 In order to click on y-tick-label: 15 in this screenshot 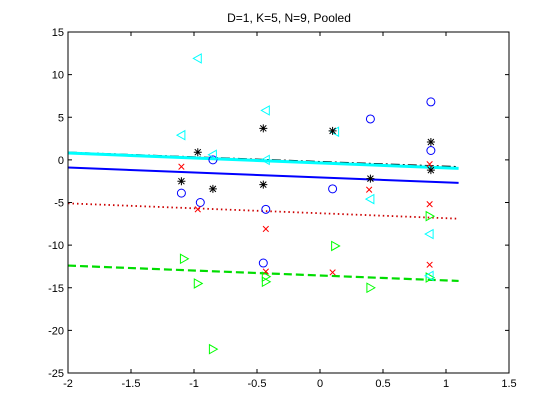, I will do `click(58, 33)`.